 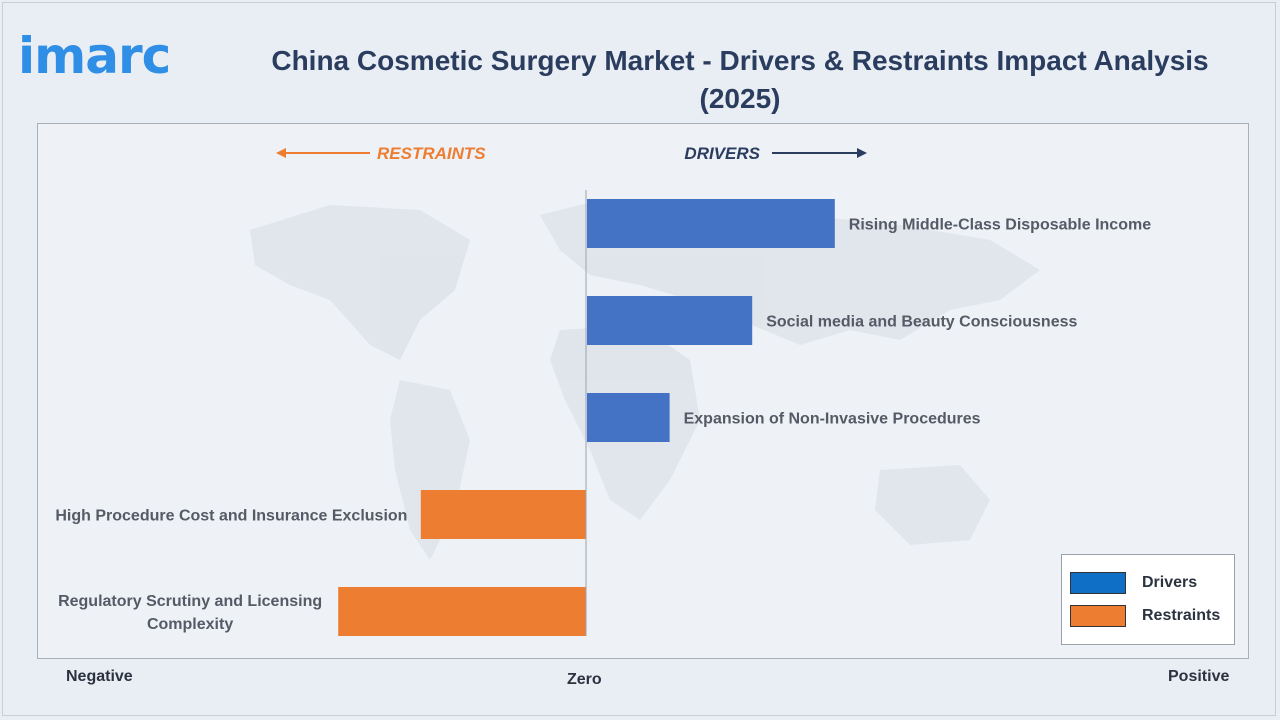 I want to click on legend: Drivers Restraints, so click(x=1148, y=599).